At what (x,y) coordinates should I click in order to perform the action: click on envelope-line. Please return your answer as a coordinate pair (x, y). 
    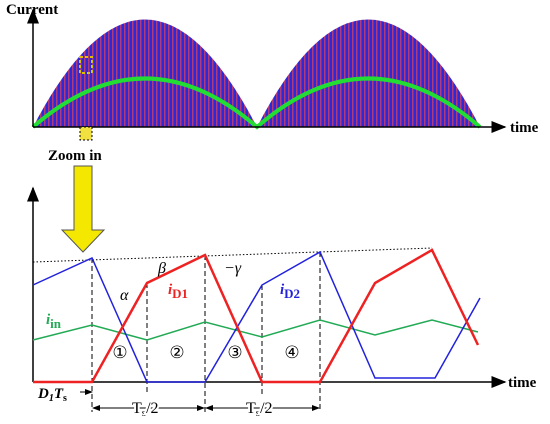
    Looking at the image, I should click on (232, 255).